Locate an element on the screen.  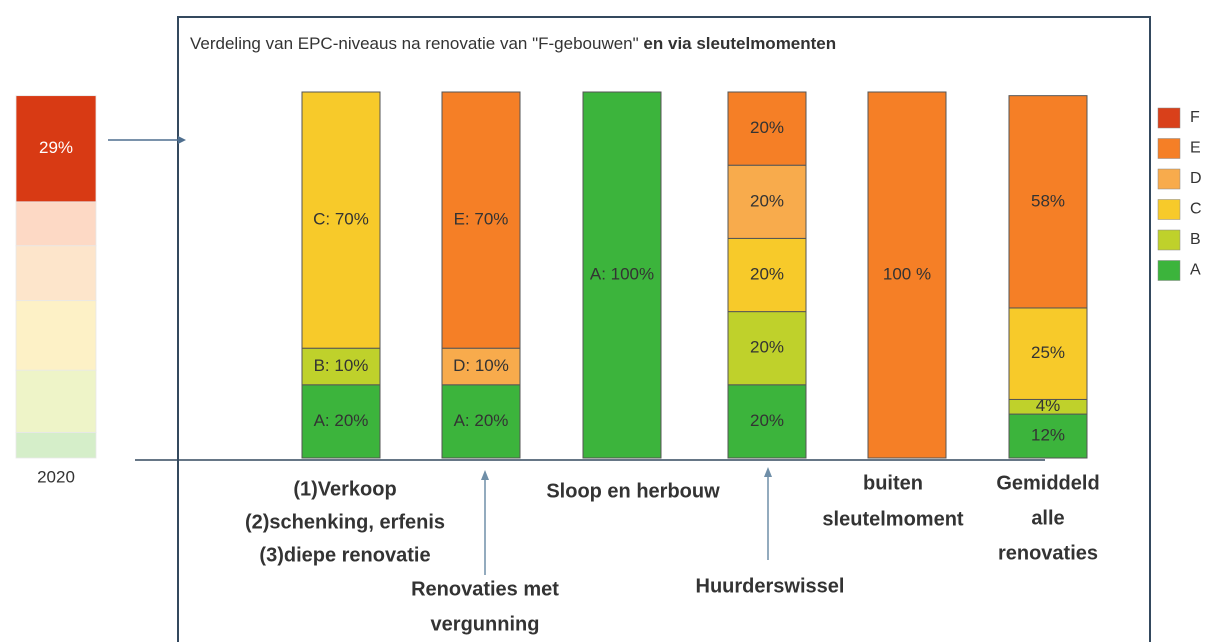
value-label: 12% is located at coordinates (1048, 435).